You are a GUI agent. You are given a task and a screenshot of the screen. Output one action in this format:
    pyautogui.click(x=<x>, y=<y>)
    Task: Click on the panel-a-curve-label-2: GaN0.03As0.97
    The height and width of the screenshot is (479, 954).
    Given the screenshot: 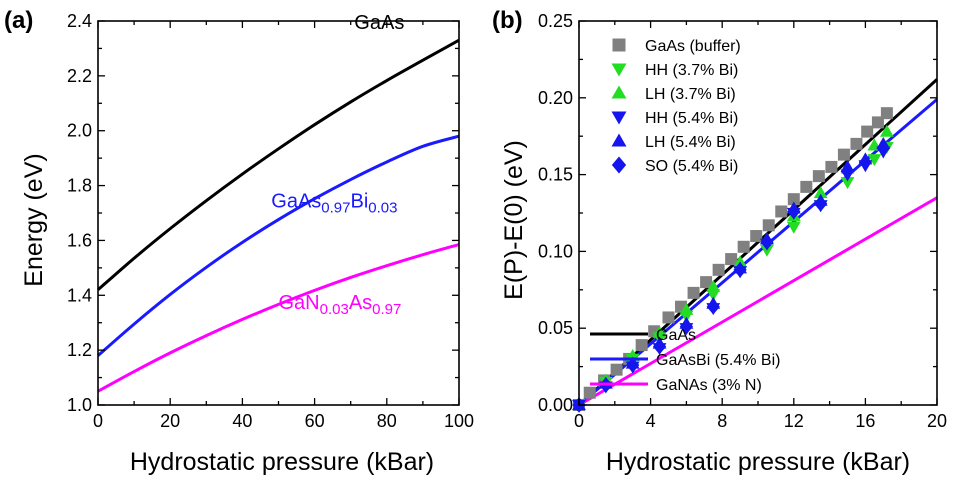 What is the action you would take?
    pyautogui.click(x=340, y=305)
    